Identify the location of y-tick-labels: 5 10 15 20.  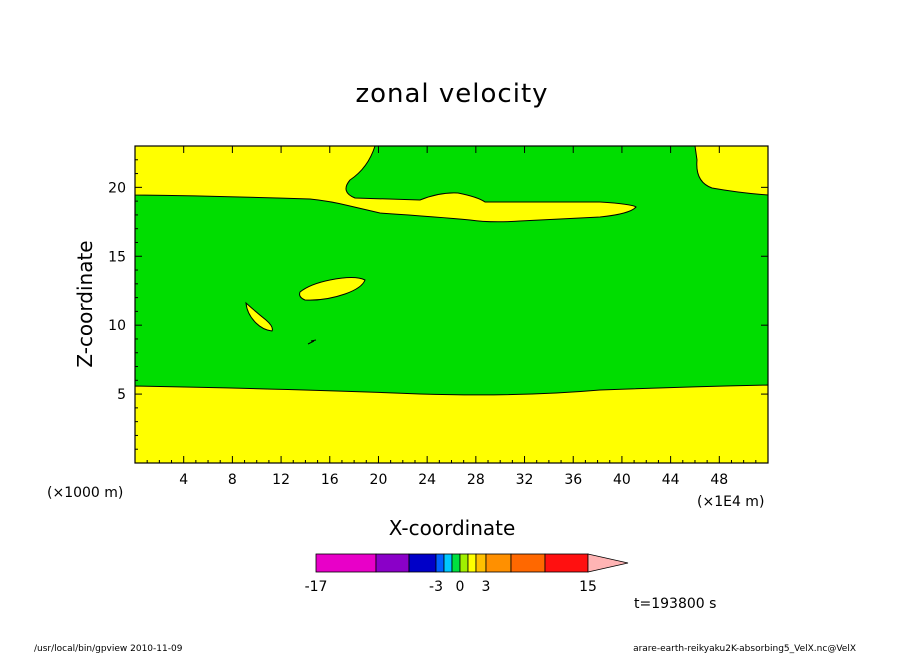
(117, 291).